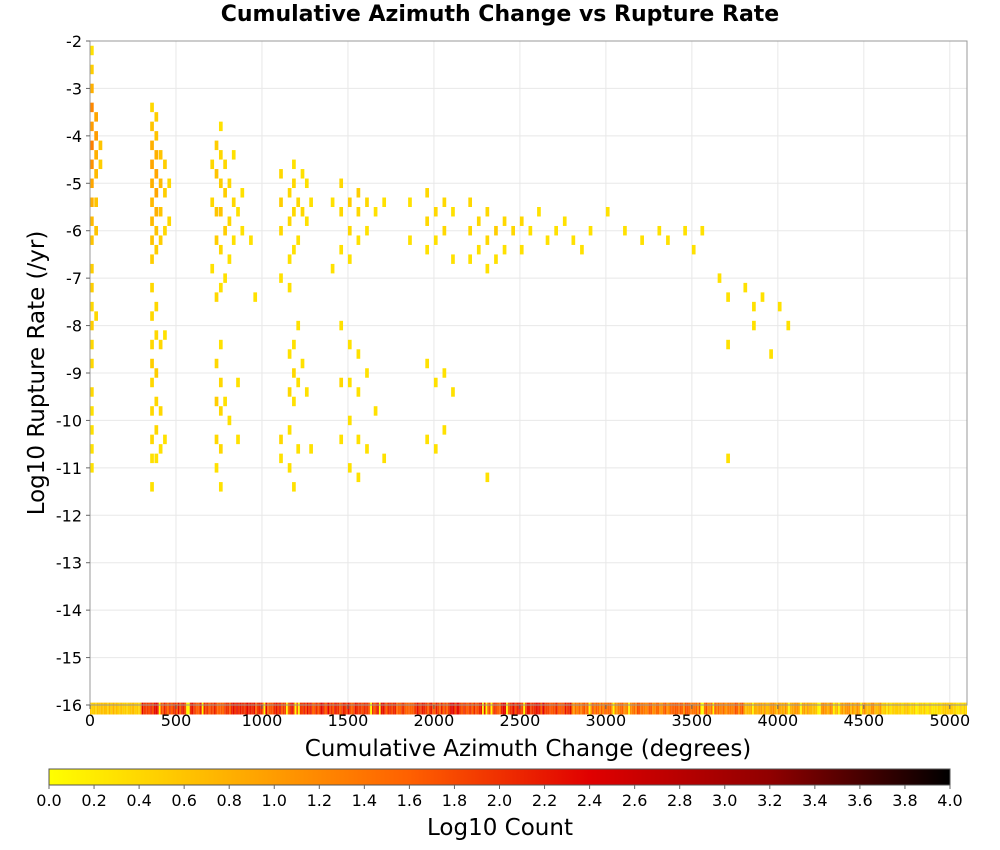  I want to click on colorbar-label: Log10 Count, so click(500, 828).